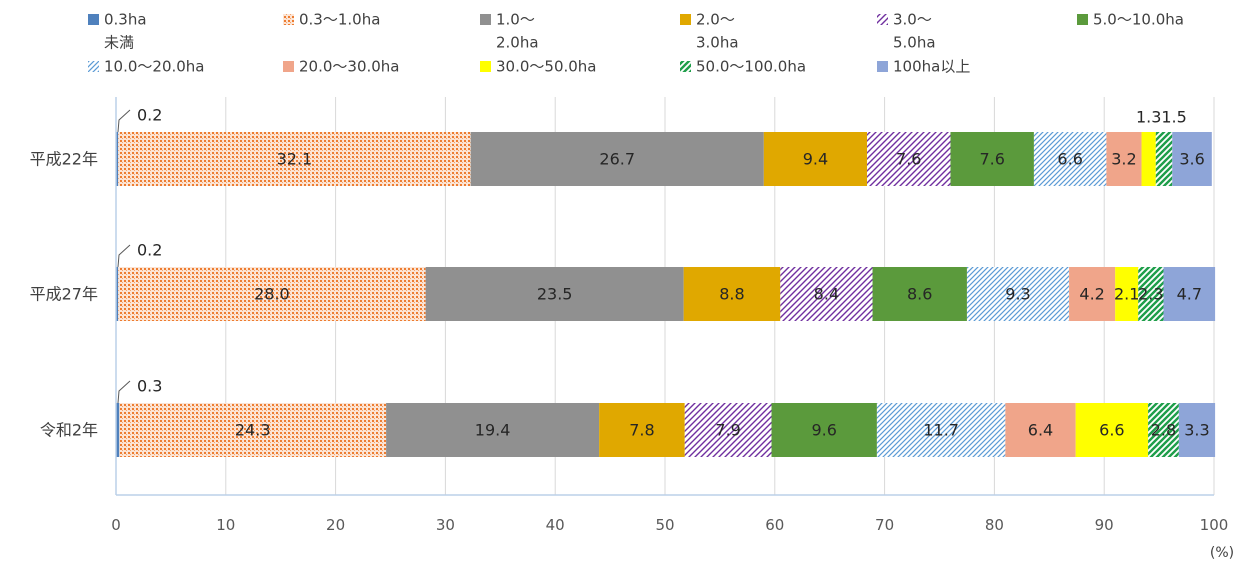 The height and width of the screenshot is (565, 1247). Describe the element at coordinates (919, 294) in the screenshot. I see `data-label: 8.6` at that location.